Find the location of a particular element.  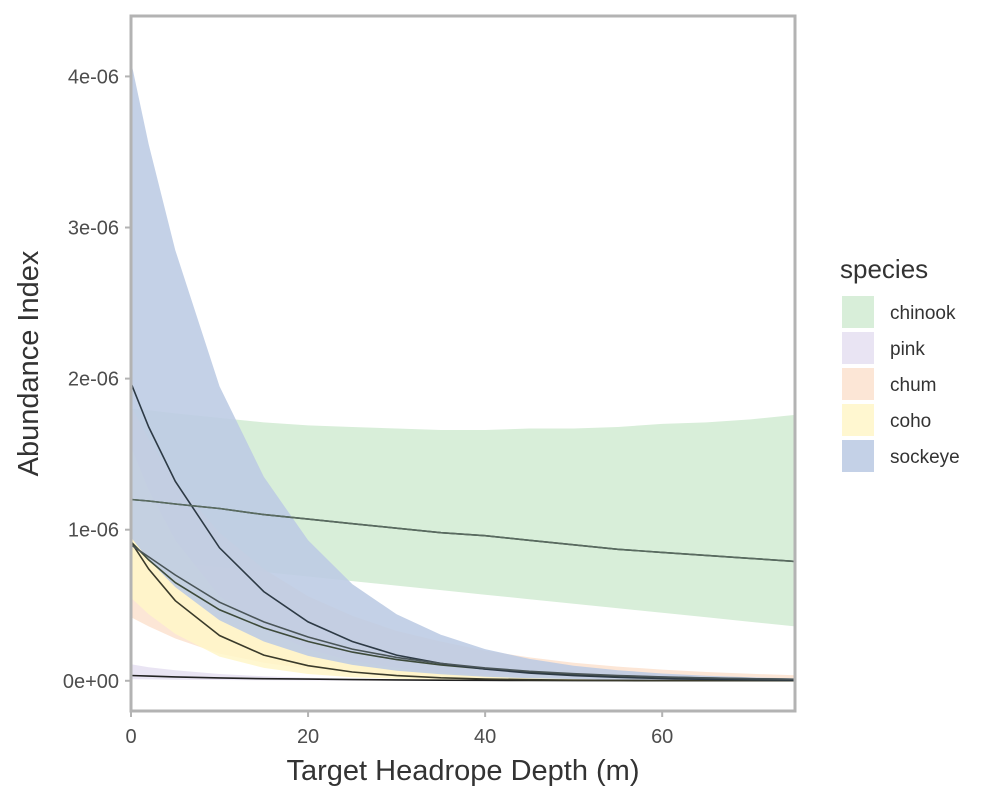

x-tick-label: 0 is located at coordinates (130, 737).